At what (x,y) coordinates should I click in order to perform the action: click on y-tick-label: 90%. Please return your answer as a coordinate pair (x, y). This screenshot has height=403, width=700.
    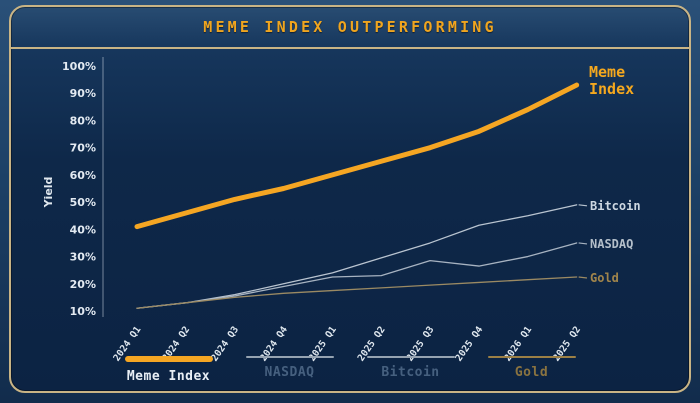
    Looking at the image, I should click on (83, 93).